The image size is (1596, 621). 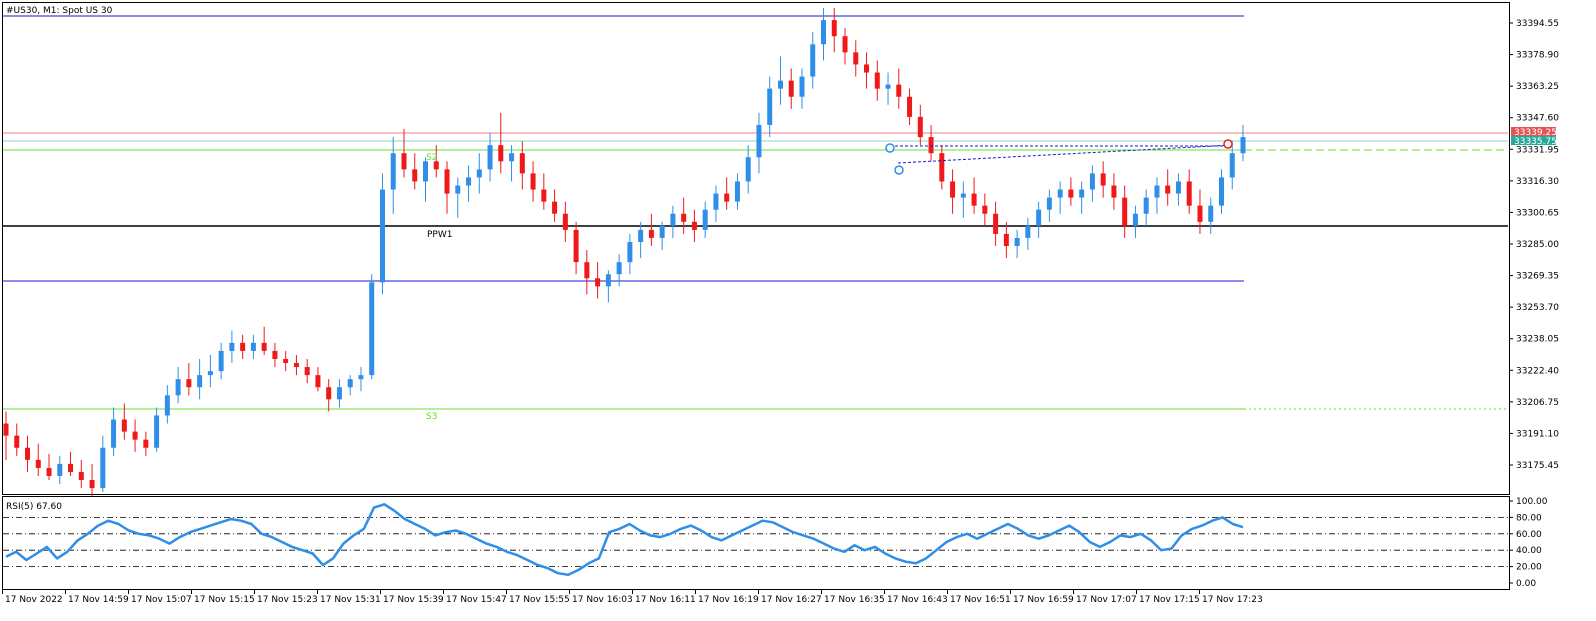 What do you see at coordinates (791, 600) in the screenshot?
I see `time-tick-label: 17 Nov 16:27` at bounding box center [791, 600].